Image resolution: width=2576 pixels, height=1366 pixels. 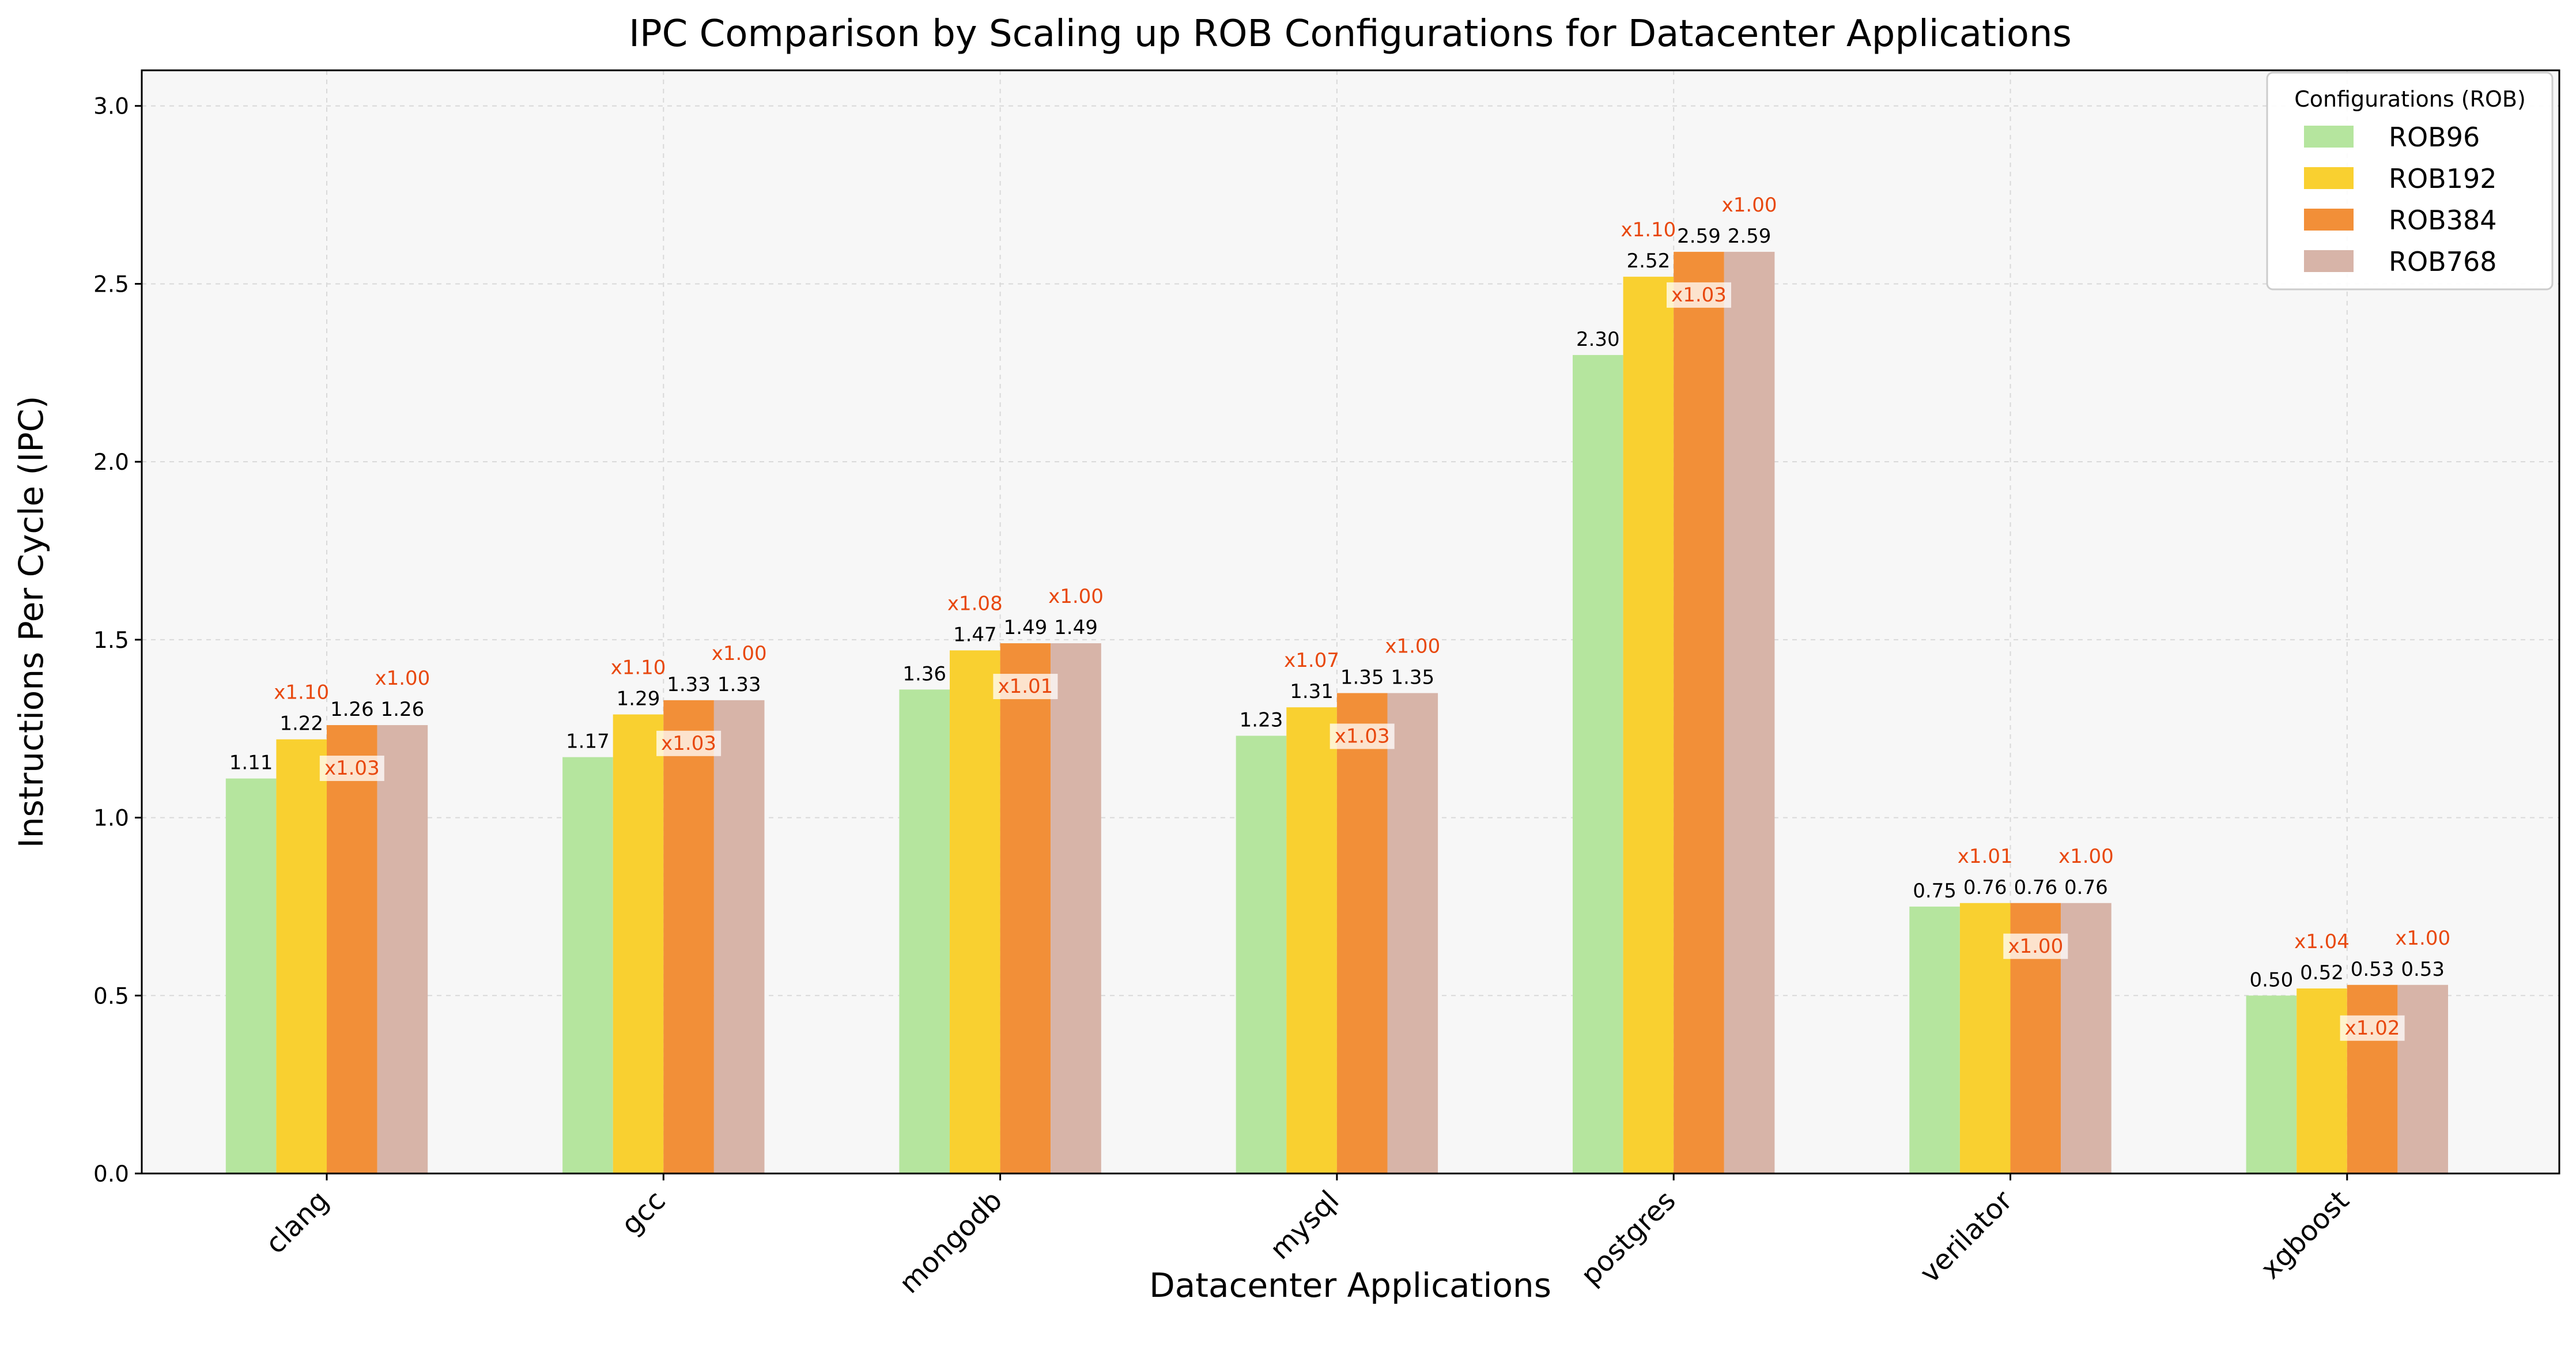 What do you see at coordinates (2434, 137) in the screenshot?
I see `legend-label-rob96: ROB96` at bounding box center [2434, 137].